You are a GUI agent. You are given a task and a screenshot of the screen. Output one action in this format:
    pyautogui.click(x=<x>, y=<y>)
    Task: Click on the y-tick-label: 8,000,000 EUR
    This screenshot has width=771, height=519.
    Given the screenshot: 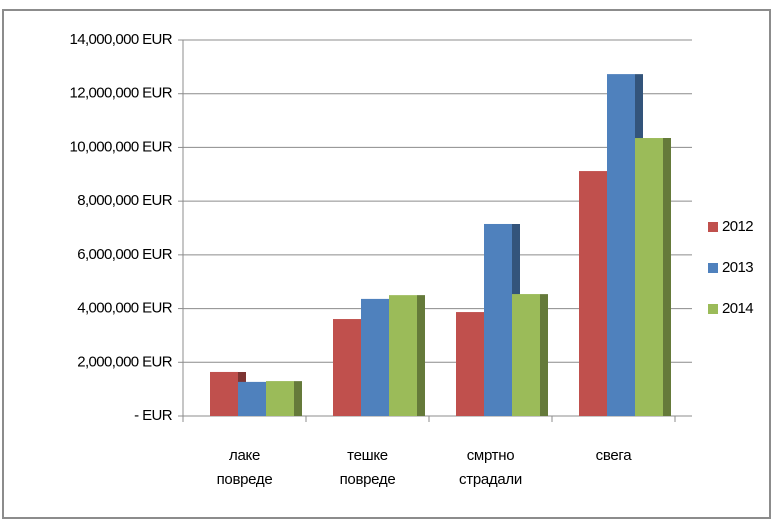 What is the action you would take?
    pyautogui.click(x=125, y=200)
    